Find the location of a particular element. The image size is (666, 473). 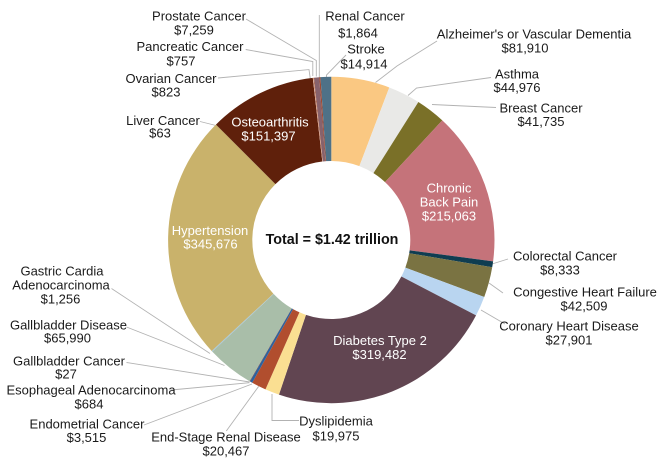

svg-text: Hypertension is located at coordinates (210, 230).